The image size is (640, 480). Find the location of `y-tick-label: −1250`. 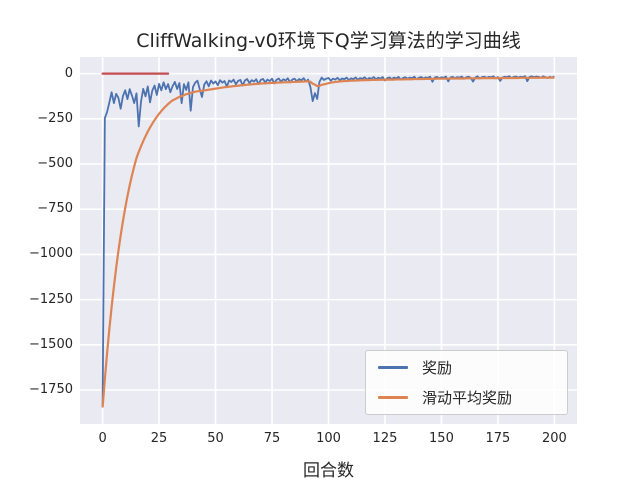

y-tick-label: −1250 is located at coordinates (51, 299).